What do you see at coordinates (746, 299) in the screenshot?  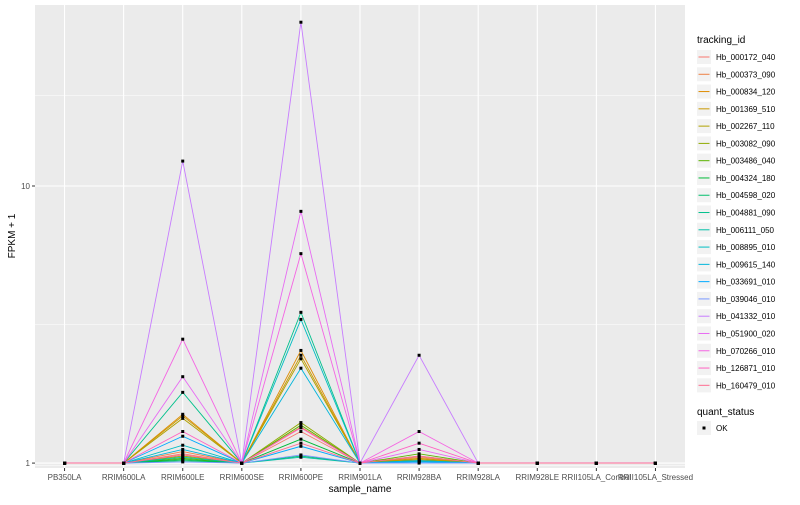 I see `legend-label: Hb_039046_010` at bounding box center [746, 299].